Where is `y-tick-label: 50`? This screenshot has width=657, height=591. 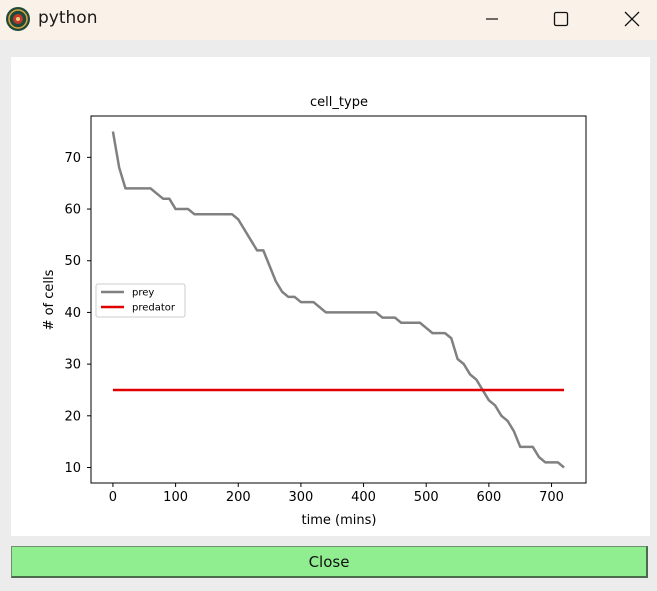
y-tick-label: 50 is located at coordinates (72, 261).